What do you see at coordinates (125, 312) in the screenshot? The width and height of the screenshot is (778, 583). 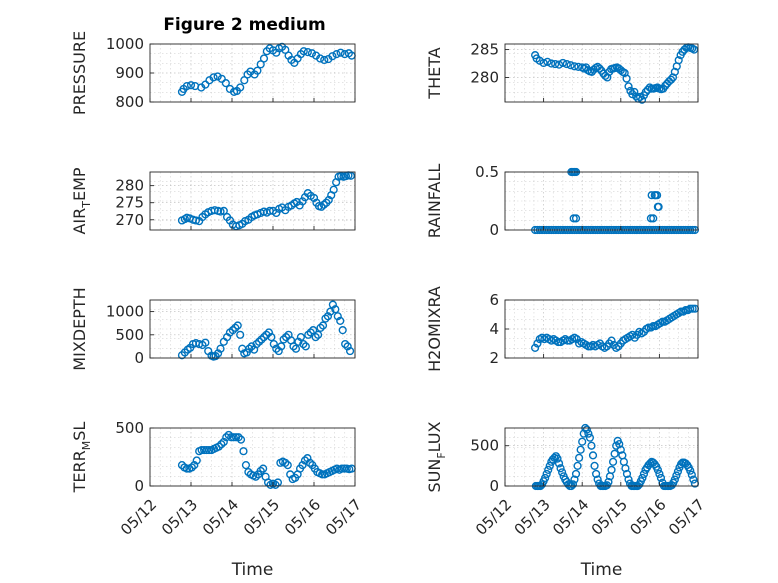 I see `y-tick-label: 1000` at bounding box center [125, 312].